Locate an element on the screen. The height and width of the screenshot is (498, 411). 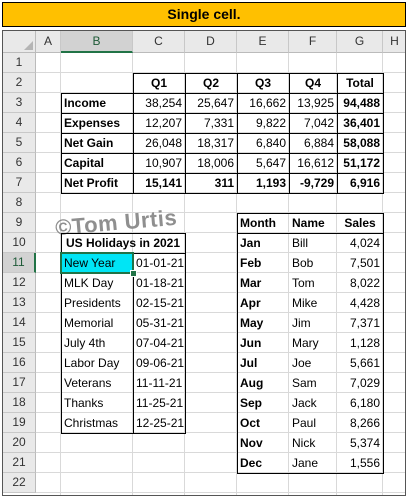
holiday-name: Presidents is located at coordinates (92, 303).